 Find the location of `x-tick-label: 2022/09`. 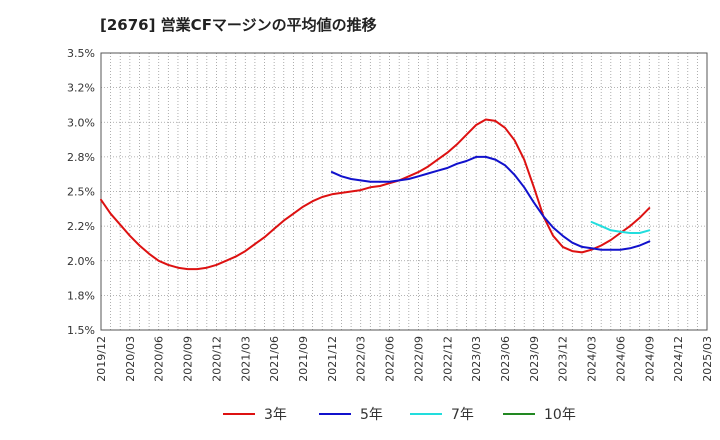

x-tick-label: 2022/09 is located at coordinates (418, 359).